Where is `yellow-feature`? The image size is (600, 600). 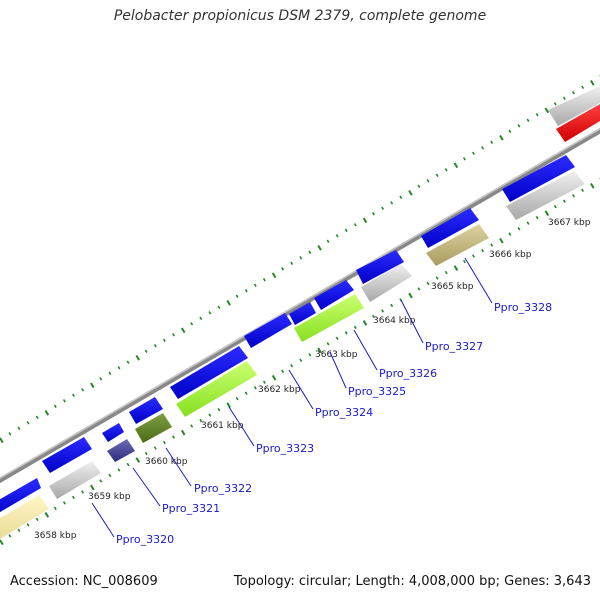 yellow-feature is located at coordinates (24, 517).